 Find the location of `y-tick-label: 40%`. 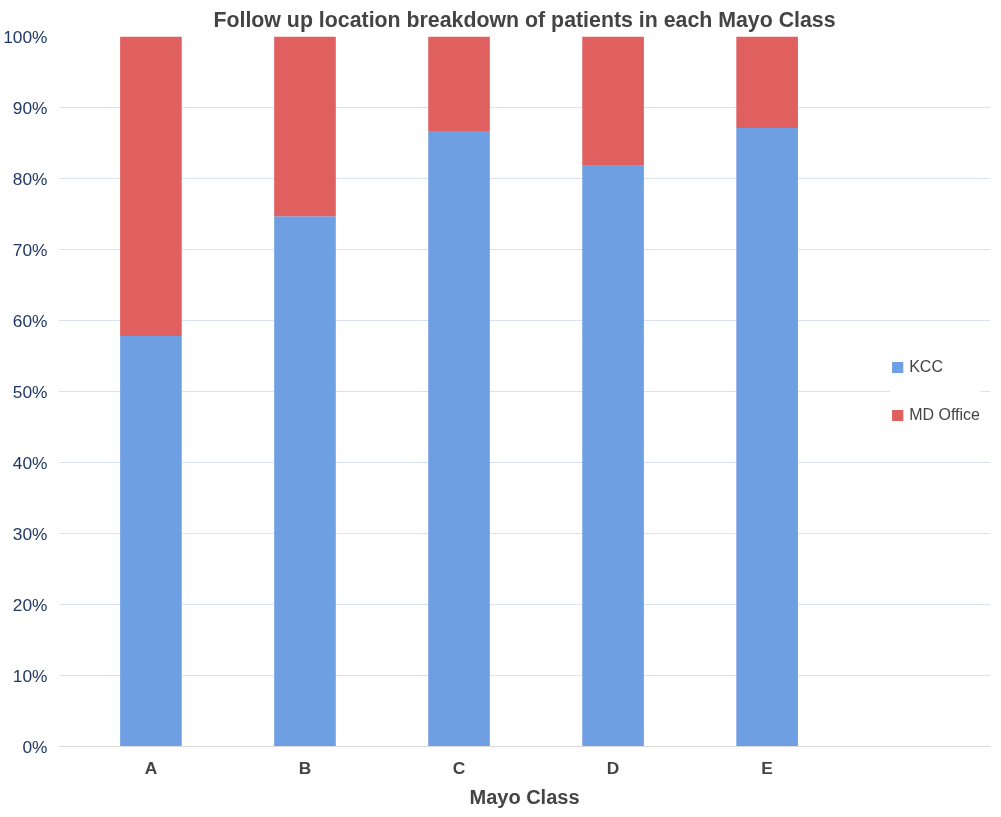

y-tick-label: 40% is located at coordinates (30, 462).